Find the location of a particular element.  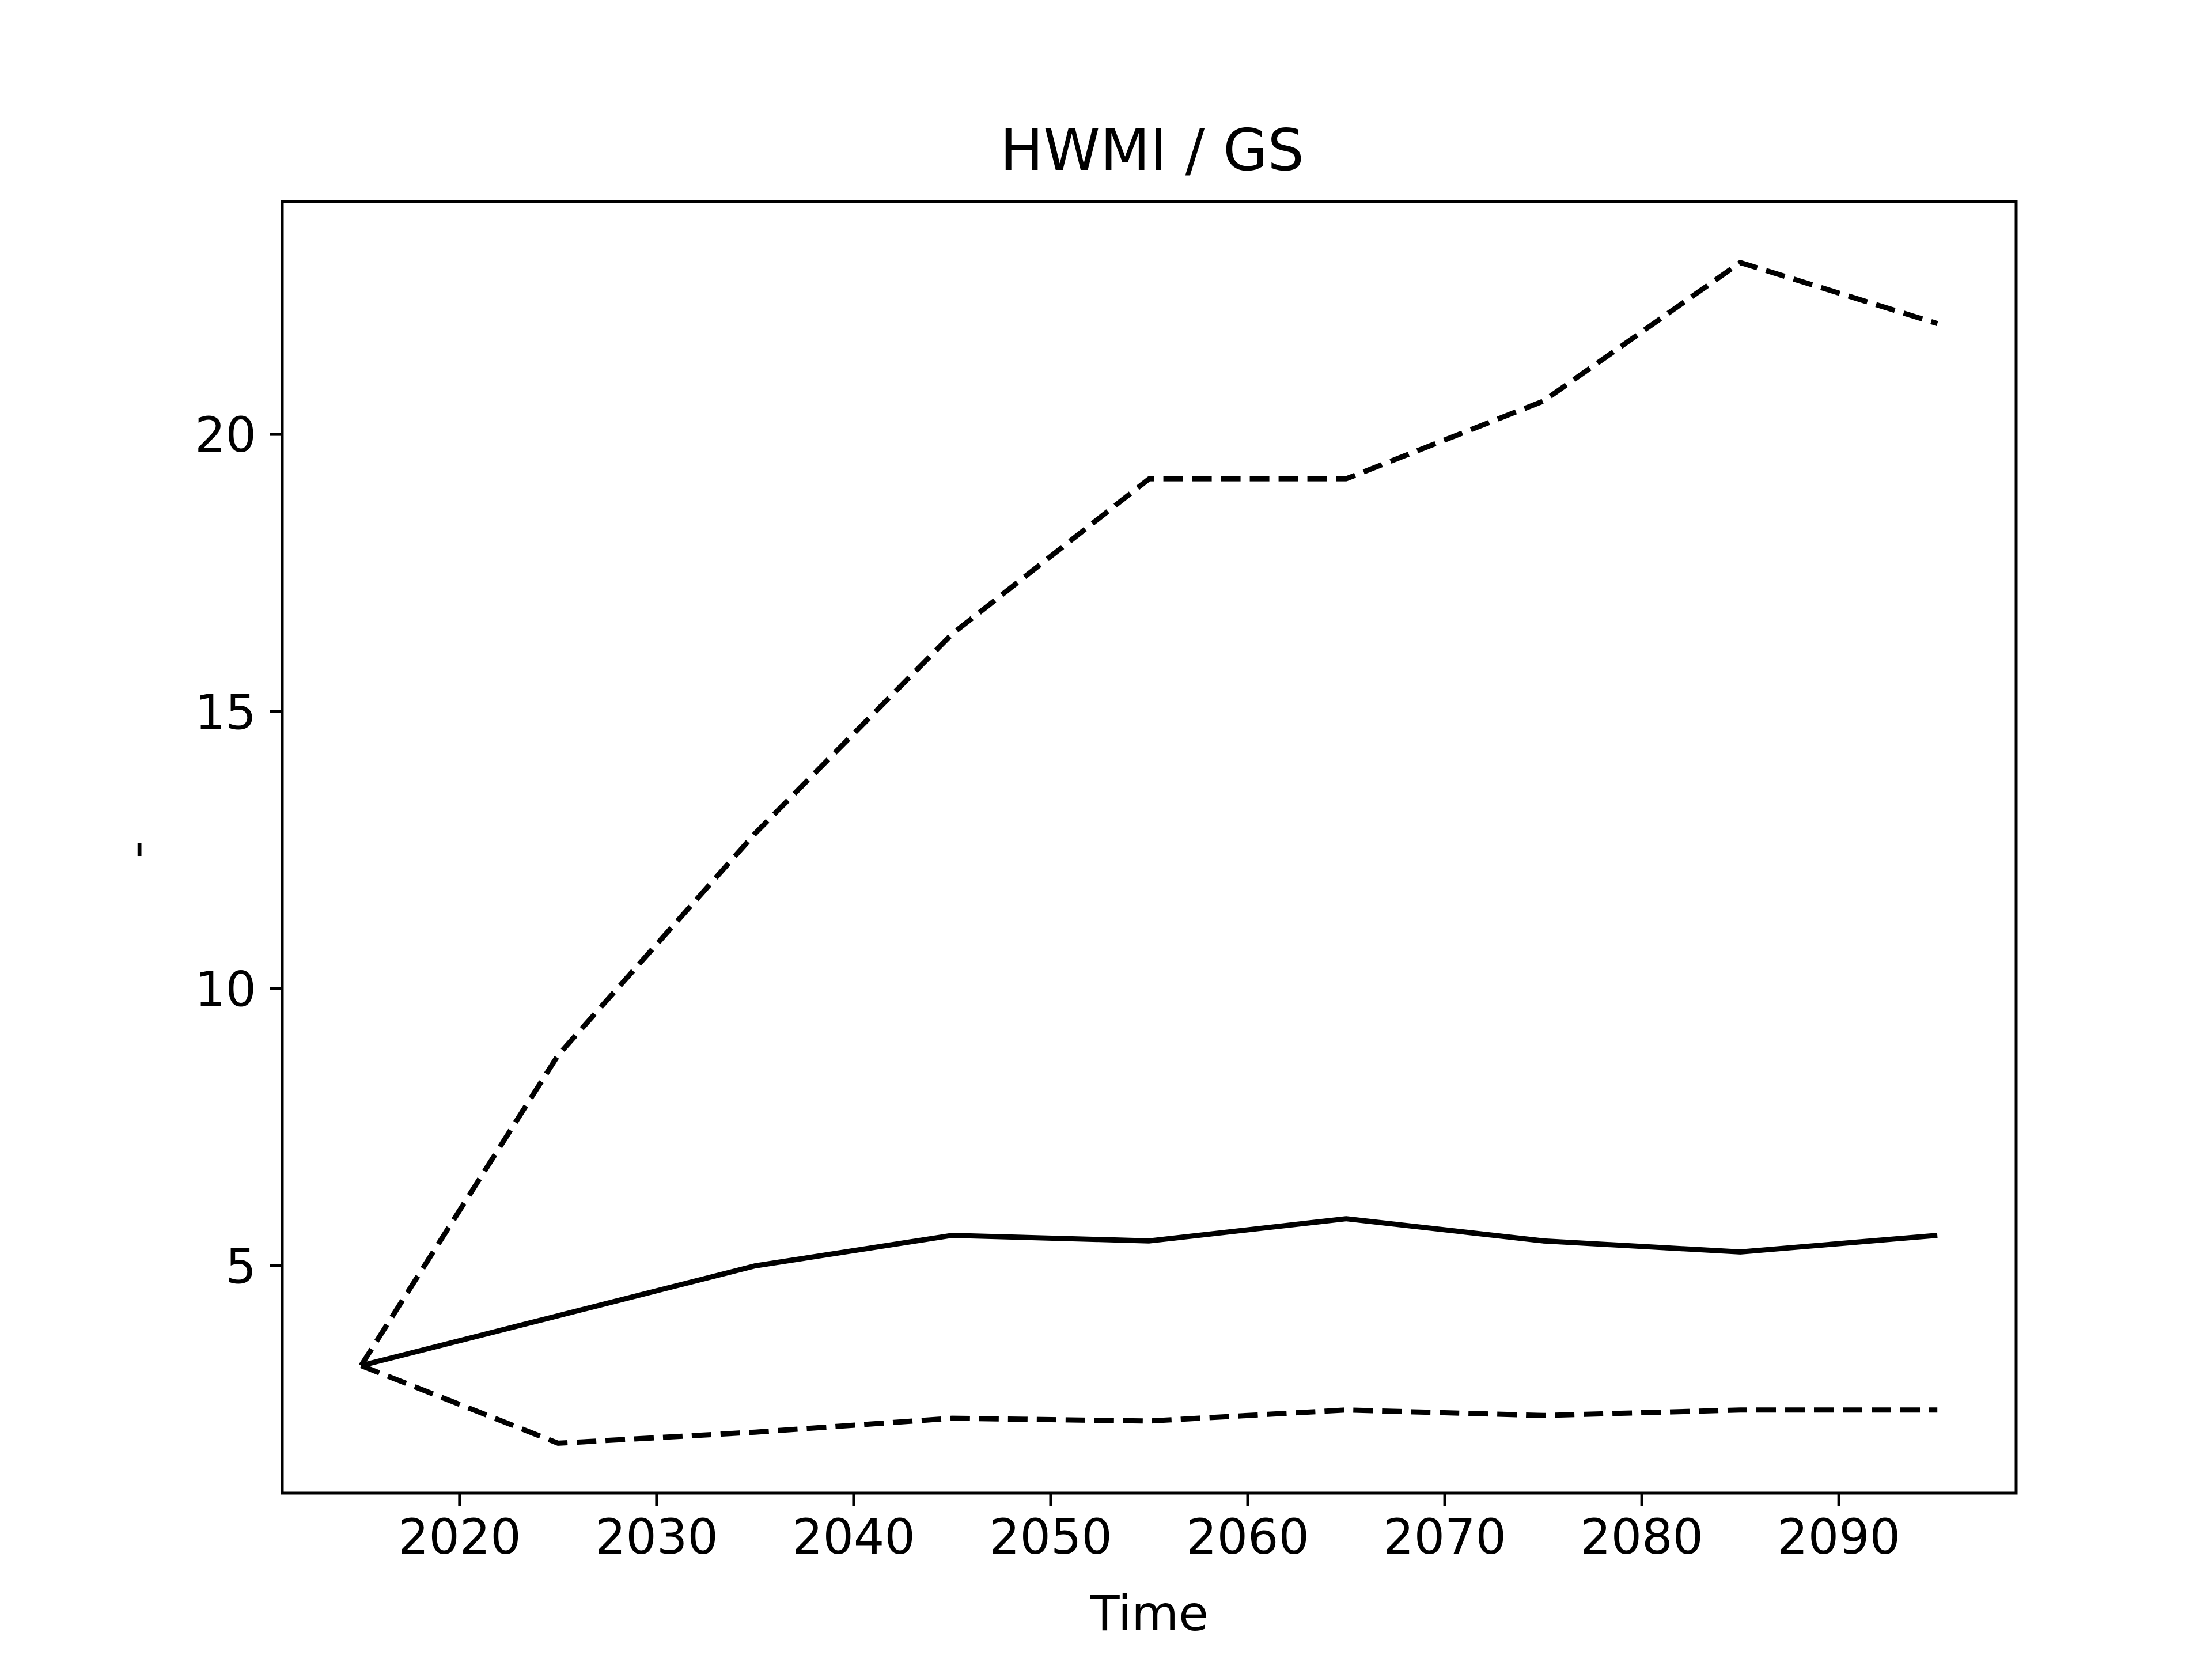

x-axis: 2020 2030 2040 2050 2060 2070 2080 2090 is located at coordinates (1149, 1529).